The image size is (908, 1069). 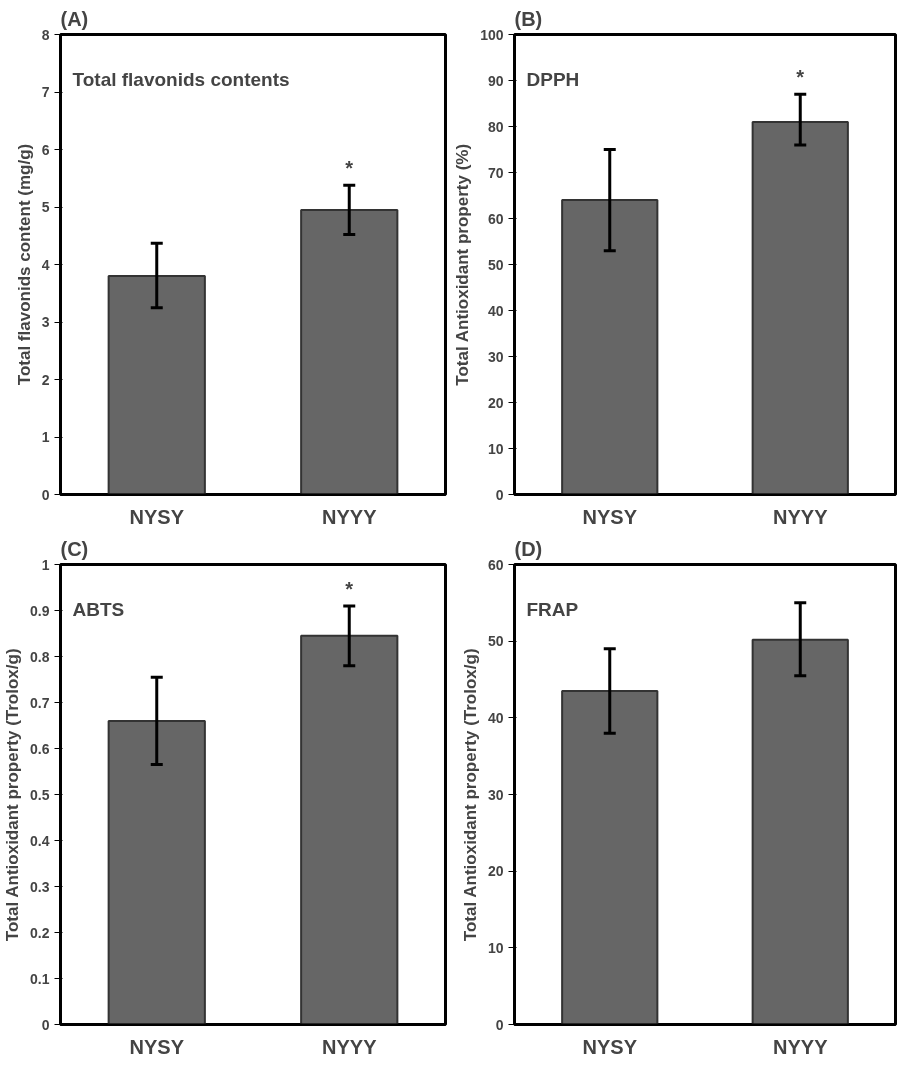 What do you see at coordinates (495, 172) in the screenshot?
I see `y-tick-label: 70` at bounding box center [495, 172].